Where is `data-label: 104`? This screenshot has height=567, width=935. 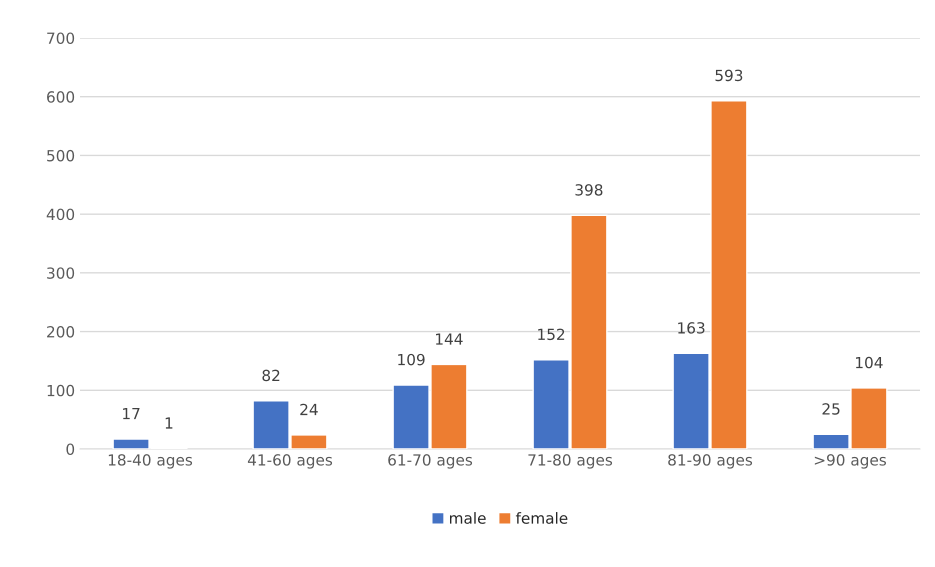 data-label: 104 is located at coordinates (869, 362).